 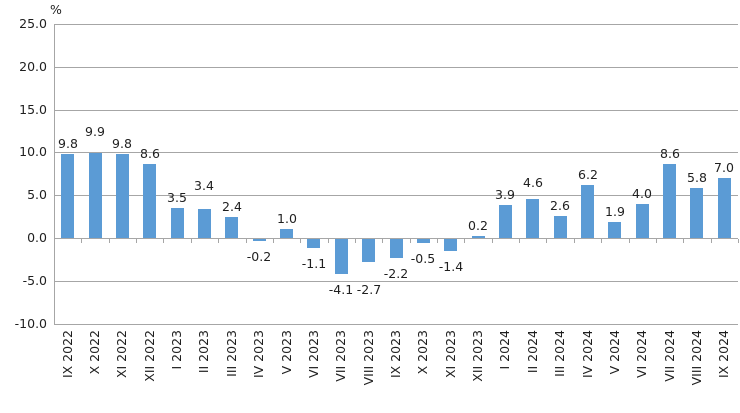 What do you see at coordinates (37, 237) in the screenshot?
I see `y-axis-tick-label: 0.0` at bounding box center [37, 237].